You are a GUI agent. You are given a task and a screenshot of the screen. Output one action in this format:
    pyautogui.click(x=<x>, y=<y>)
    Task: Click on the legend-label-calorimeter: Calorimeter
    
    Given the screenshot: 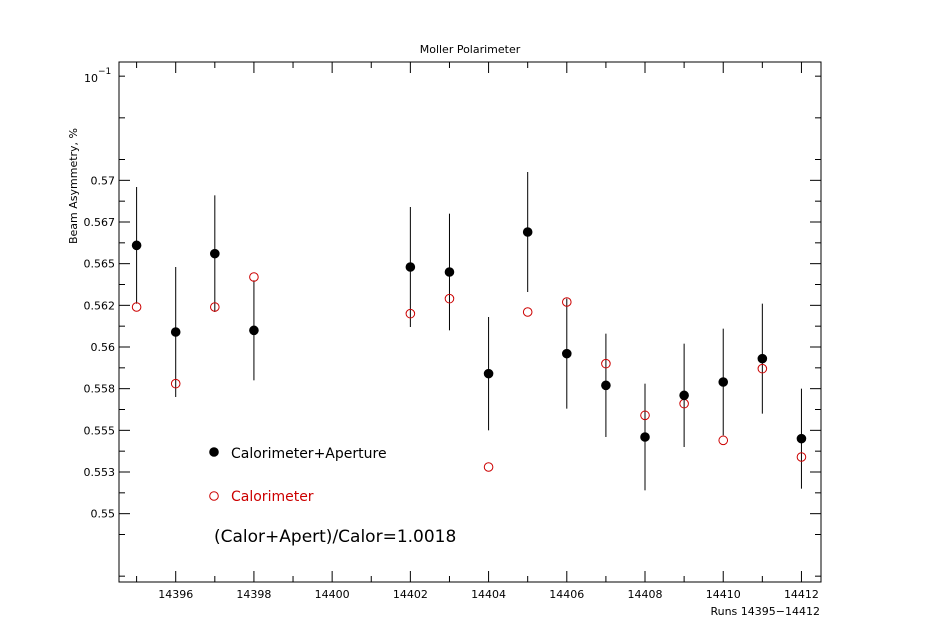 What is the action you would take?
    pyautogui.click(x=272, y=497)
    